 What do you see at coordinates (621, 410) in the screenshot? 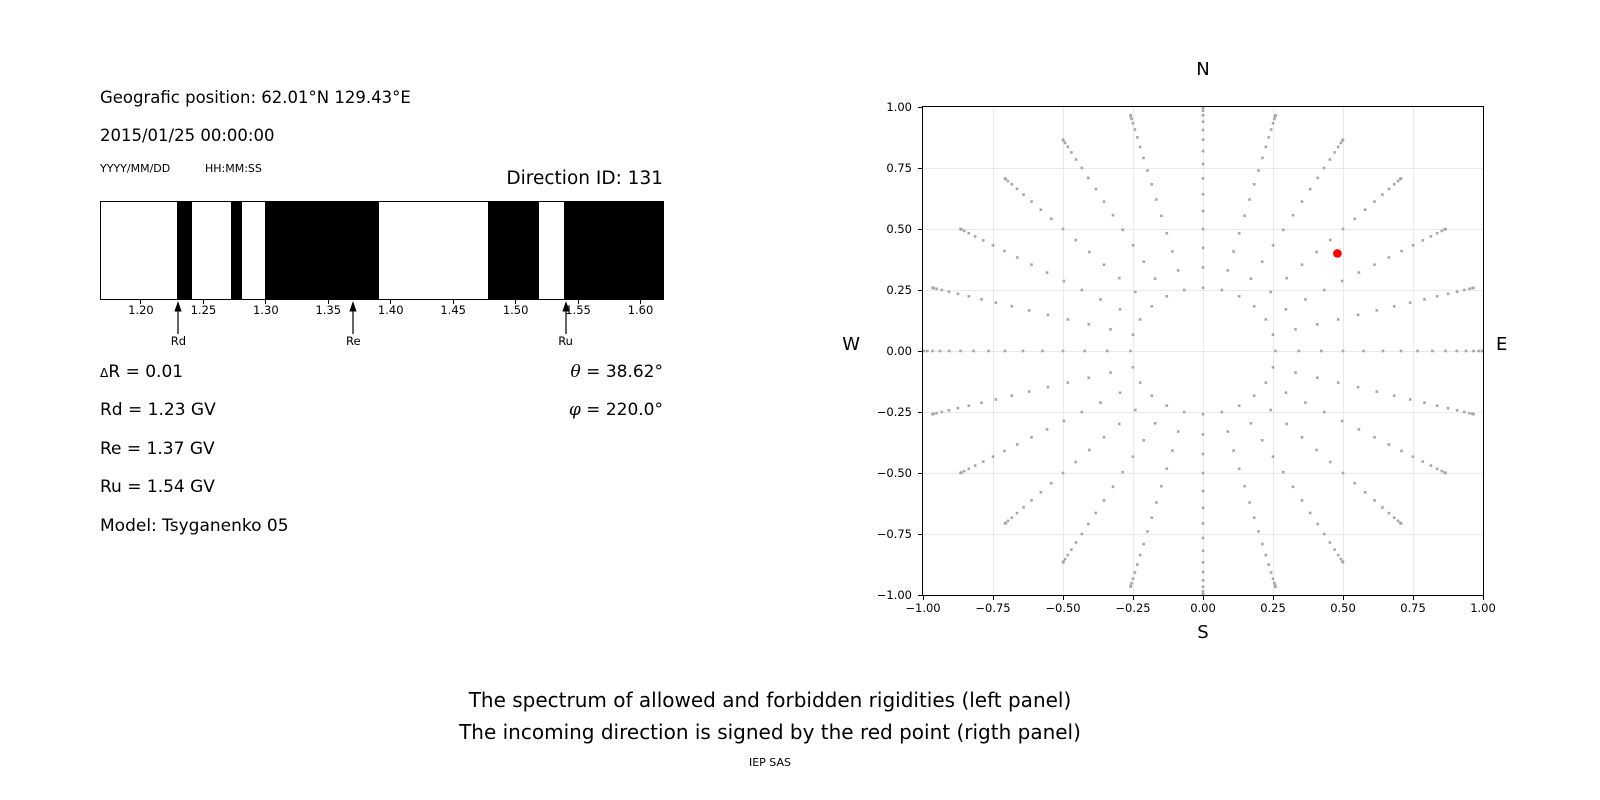
I see `phi-text: = 220.0°` at bounding box center [621, 410].